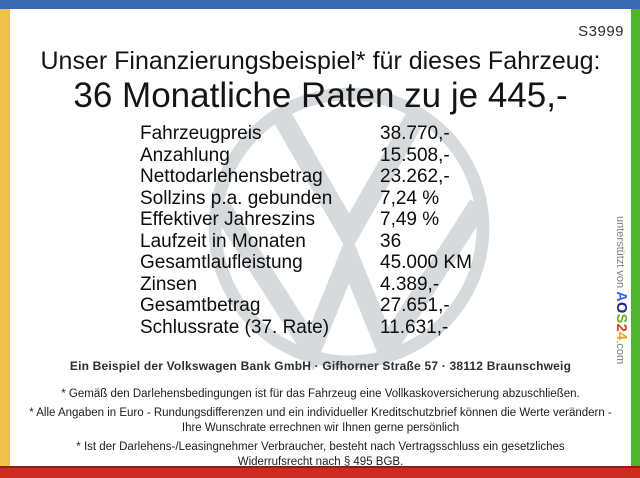 This screenshot has height=478, width=640. I want to click on finance-row: Gesamtbetrag 27.651,-, so click(360, 306).